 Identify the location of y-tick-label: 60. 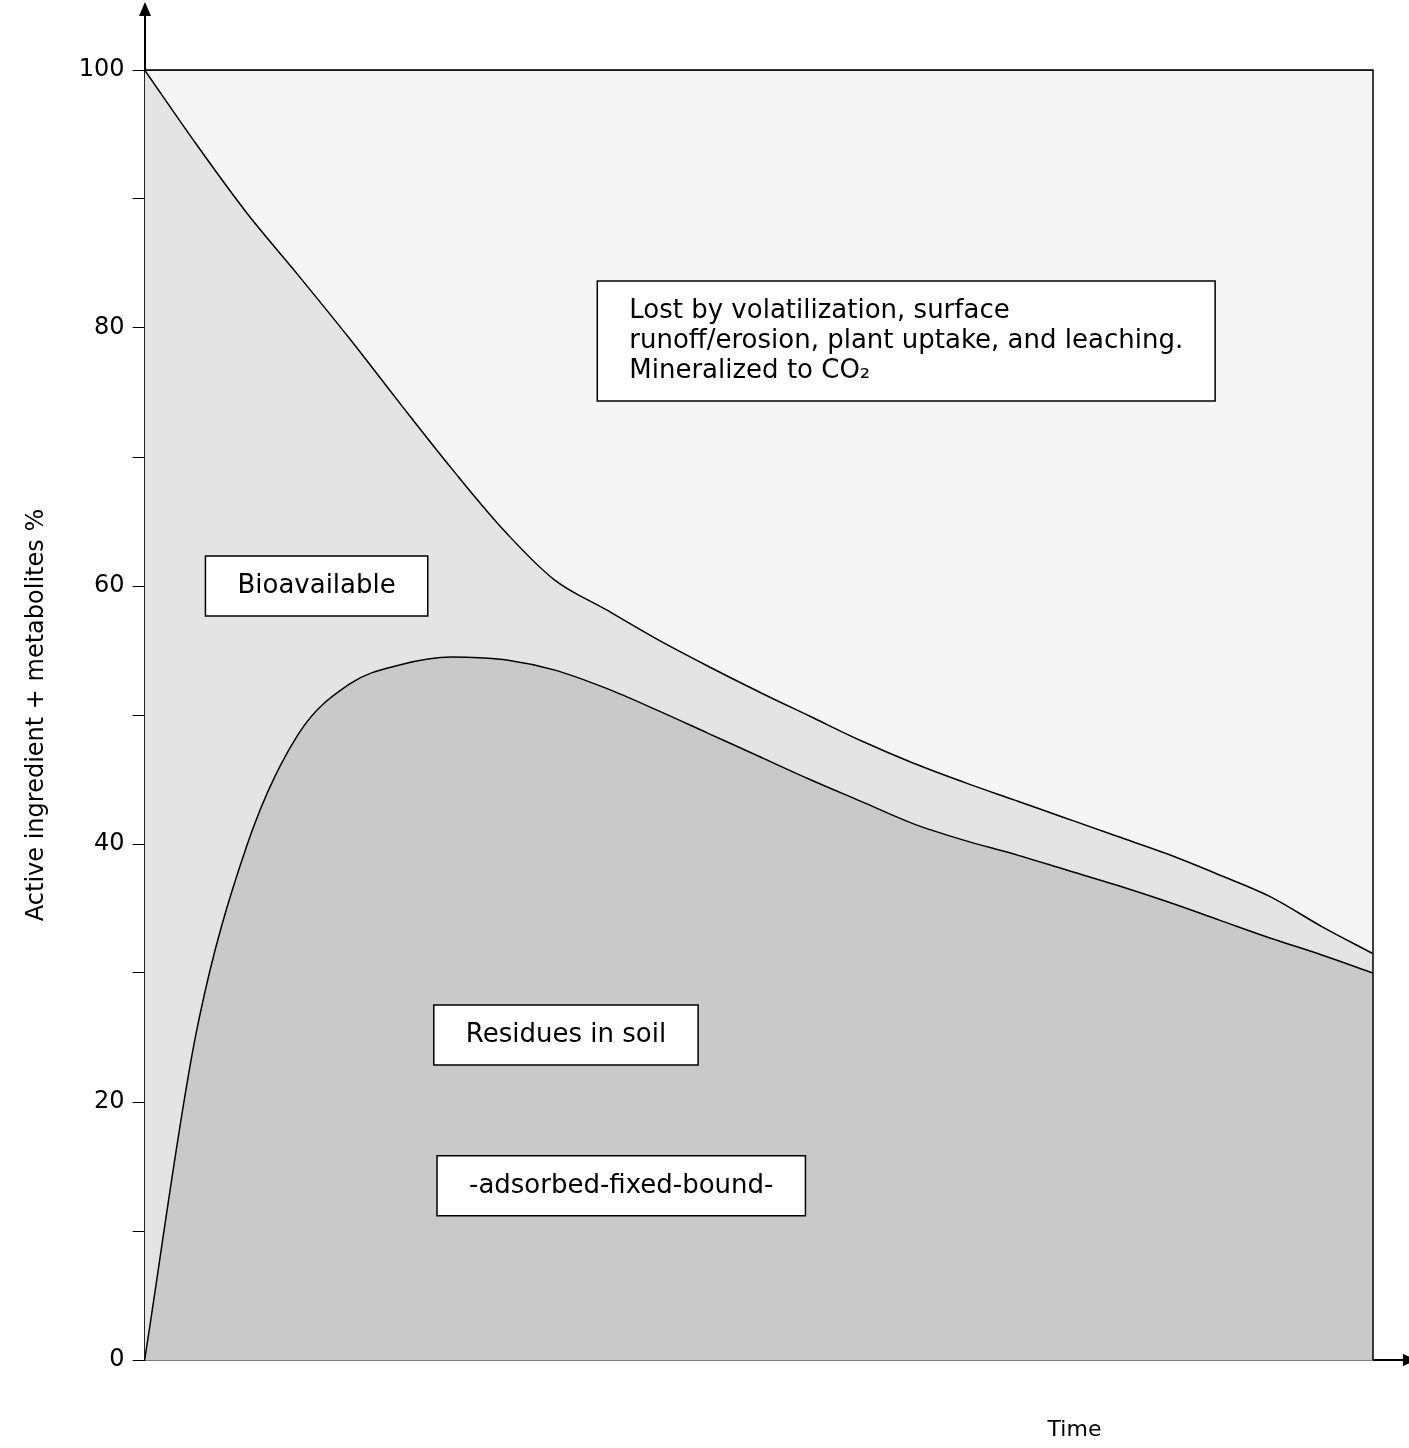
(109, 584).